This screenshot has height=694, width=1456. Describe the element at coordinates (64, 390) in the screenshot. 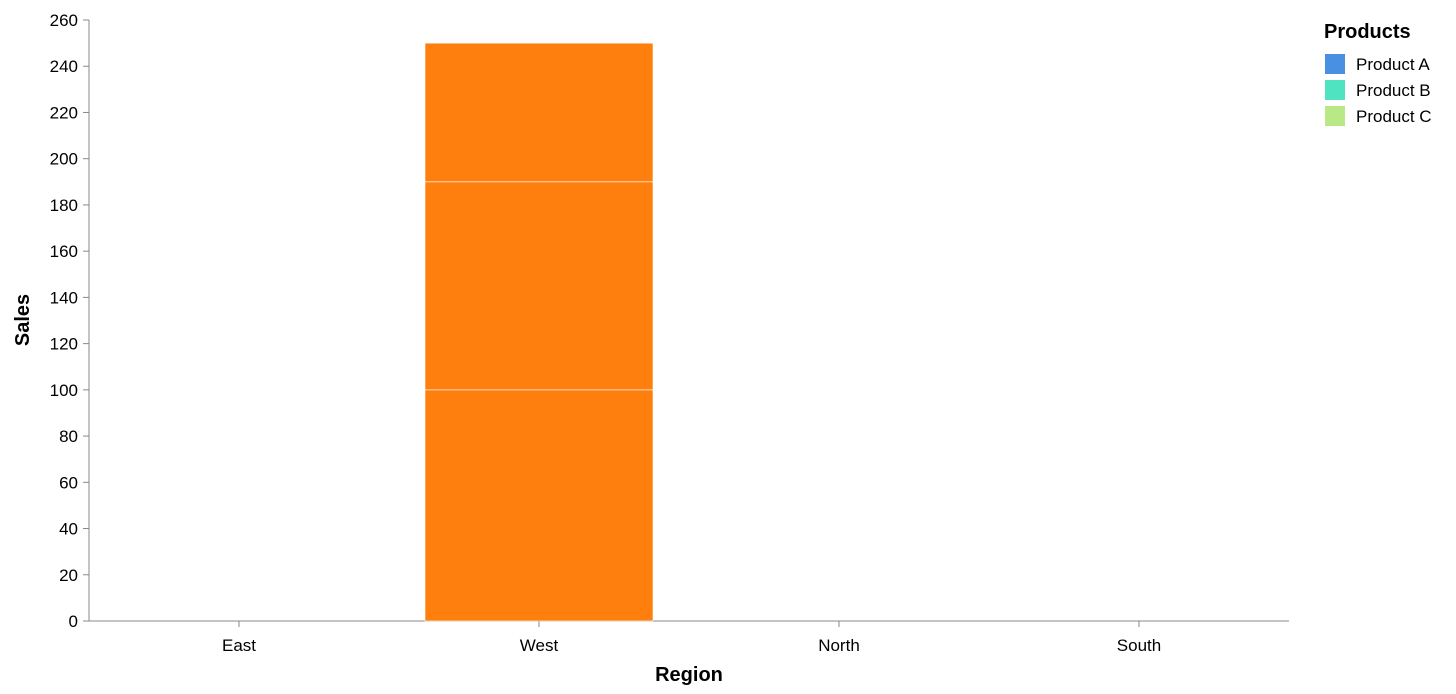

I see `y-tick-label: 100` at that location.